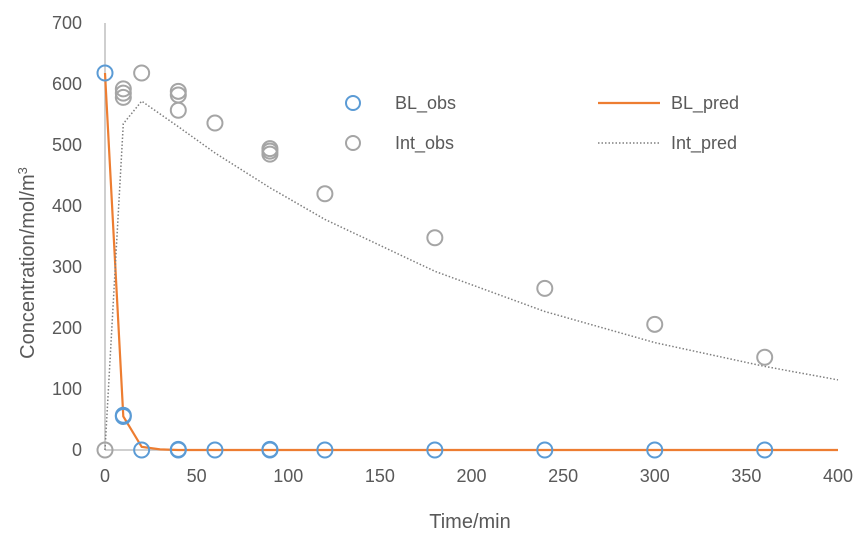  Describe the element at coordinates (469, 522) in the screenshot. I see `x-axis-title: Time/min` at that location.